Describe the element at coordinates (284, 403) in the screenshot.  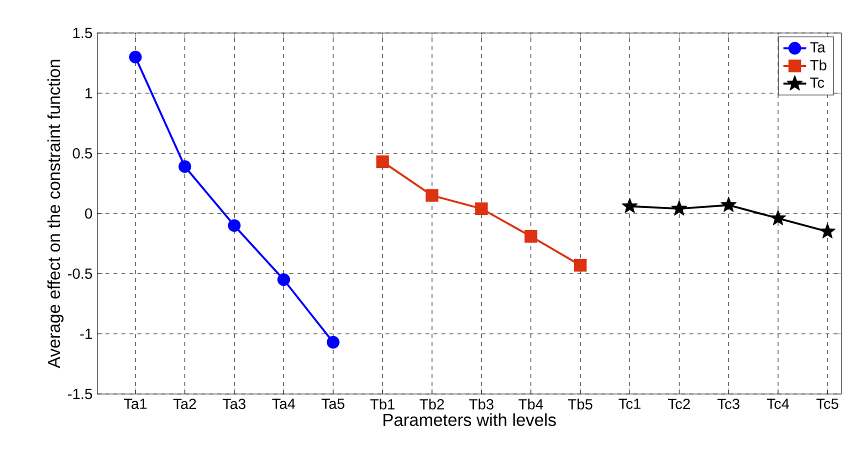
I see `x-tick-label: Ta4` at that location.